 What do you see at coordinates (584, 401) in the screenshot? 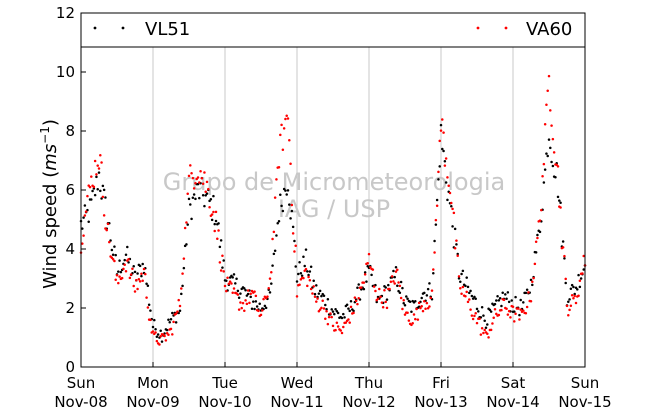
I see `x-tick-date: Nov-15` at bounding box center [584, 401].